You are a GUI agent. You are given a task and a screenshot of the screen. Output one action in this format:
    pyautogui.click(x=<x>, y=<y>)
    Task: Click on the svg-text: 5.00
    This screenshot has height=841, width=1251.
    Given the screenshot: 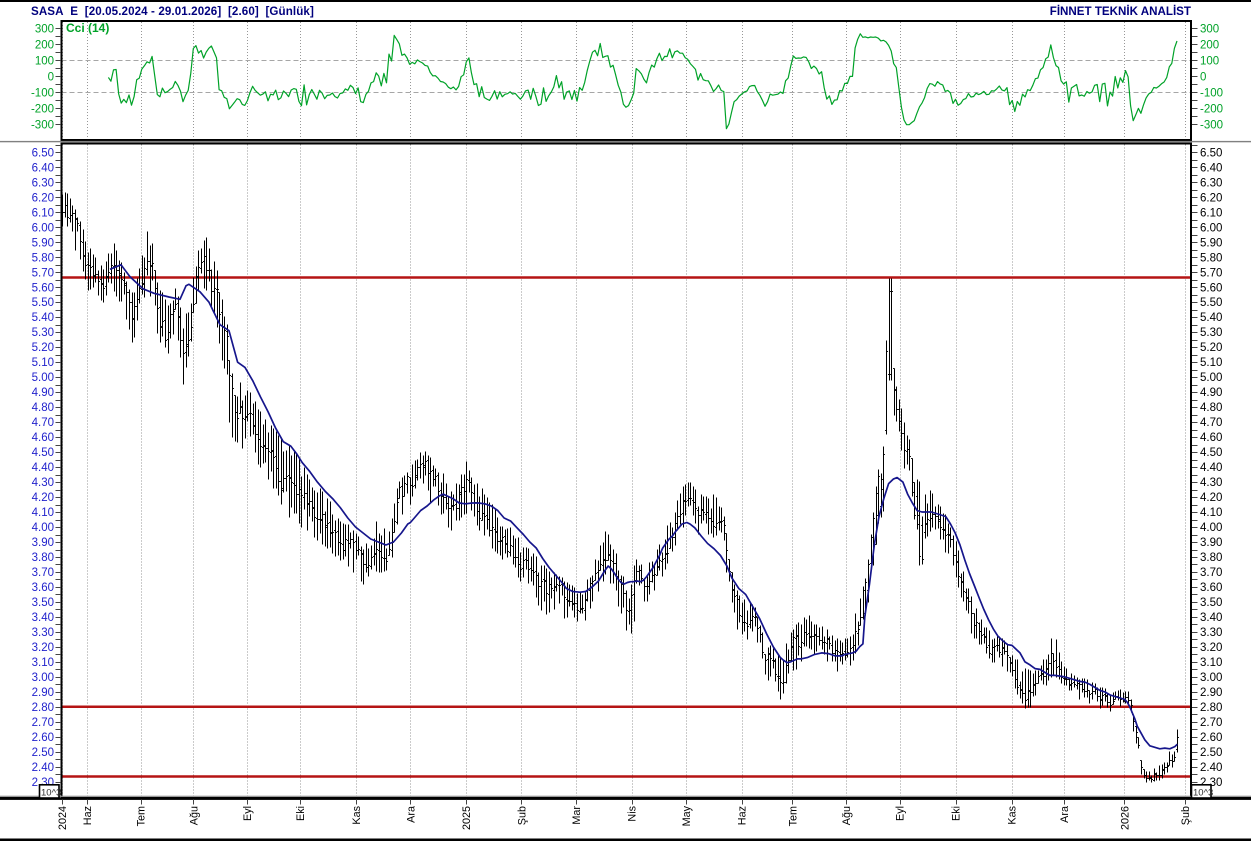 What is the action you would take?
    pyautogui.click(x=1211, y=378)
    